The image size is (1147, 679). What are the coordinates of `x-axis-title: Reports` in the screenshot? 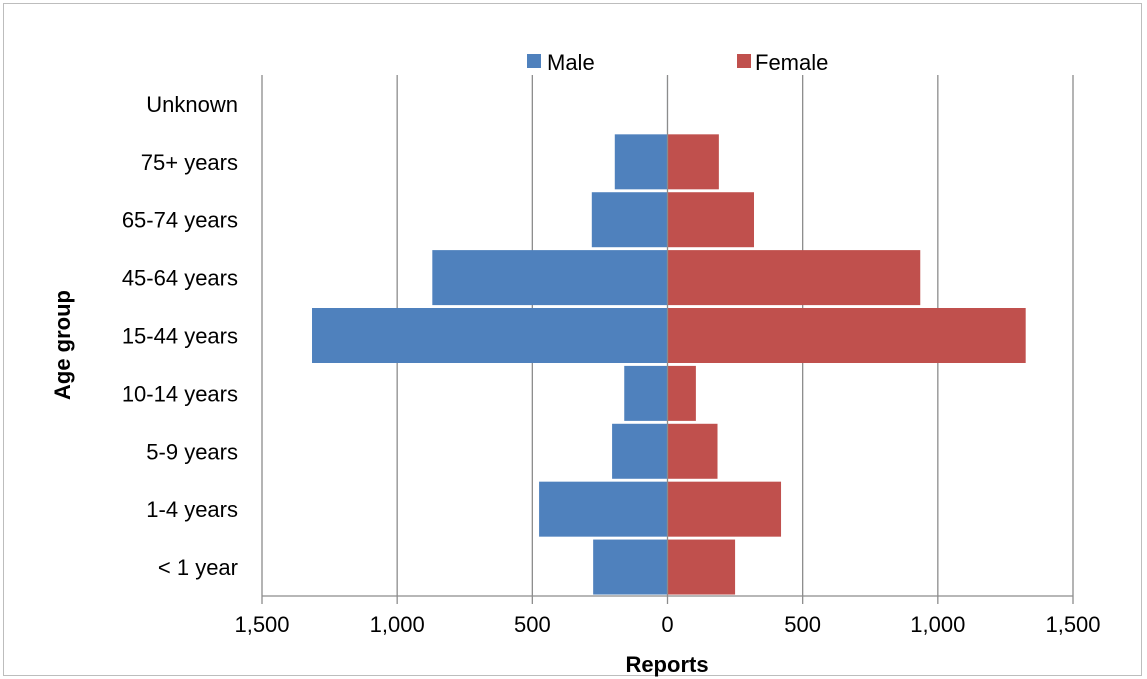 It's located at (666, 664).